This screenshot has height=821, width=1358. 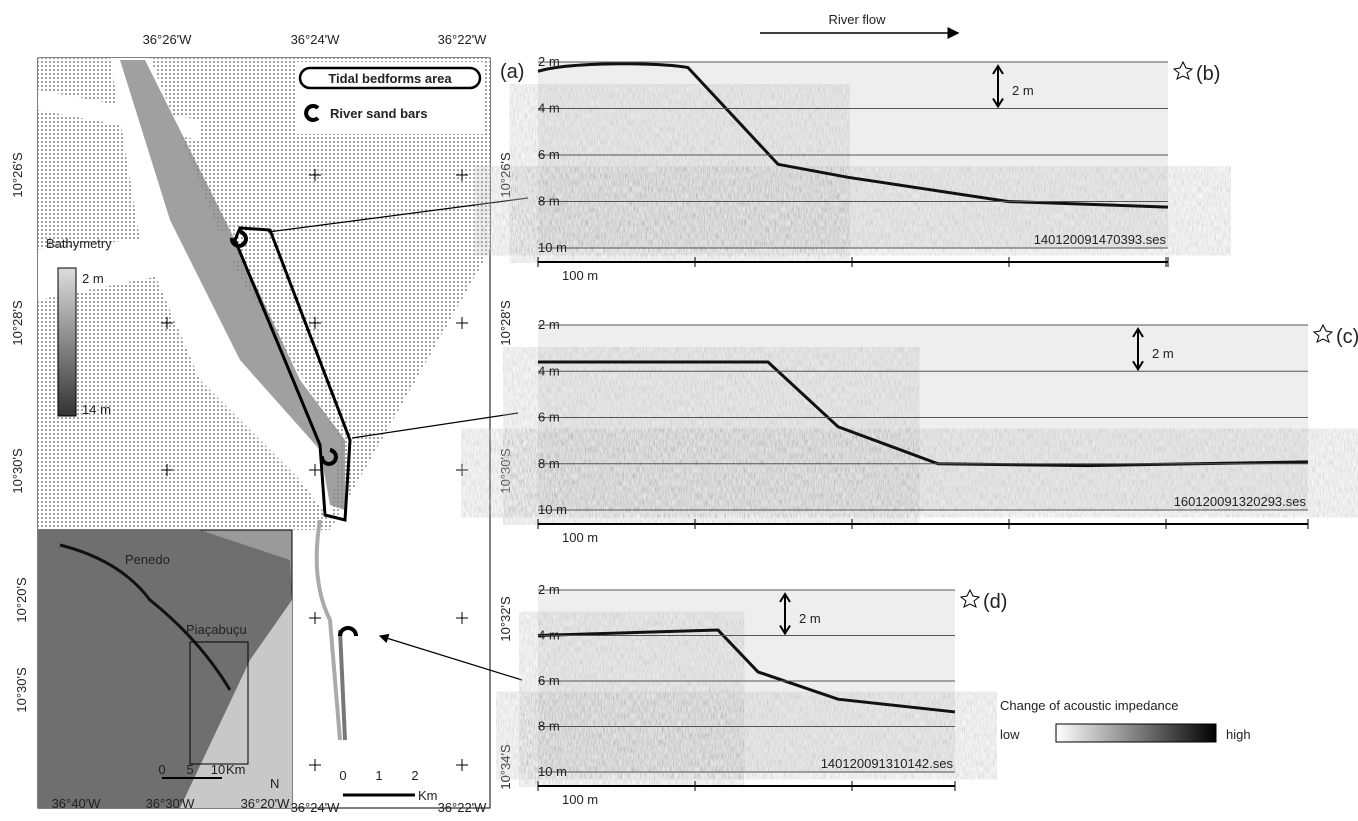 What do you see at coordinates (93, 278) in the screenshot?
I see `bathymetry-label: 2 m` at bounding box center [93, 278].